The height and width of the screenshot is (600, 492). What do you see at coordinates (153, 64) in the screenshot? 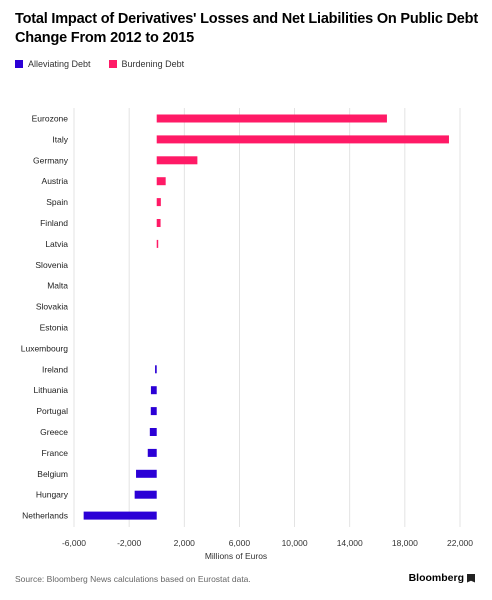
I see `legend-label-burdening: Burdening Debt` at bounding box center [153, 64].